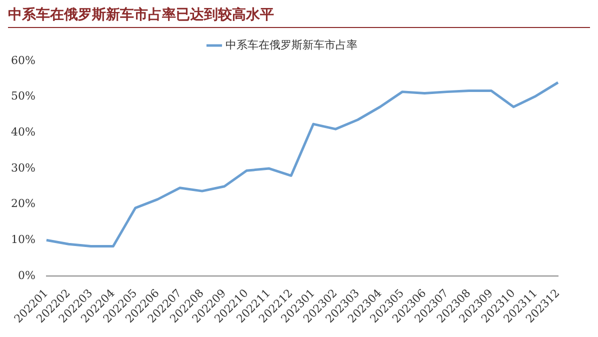  Describe the element at coordinates (299, 17) in the screenshot. I see `chart-title: 中系车在俄罗斯新车市占率已达到较高水平` at that location.